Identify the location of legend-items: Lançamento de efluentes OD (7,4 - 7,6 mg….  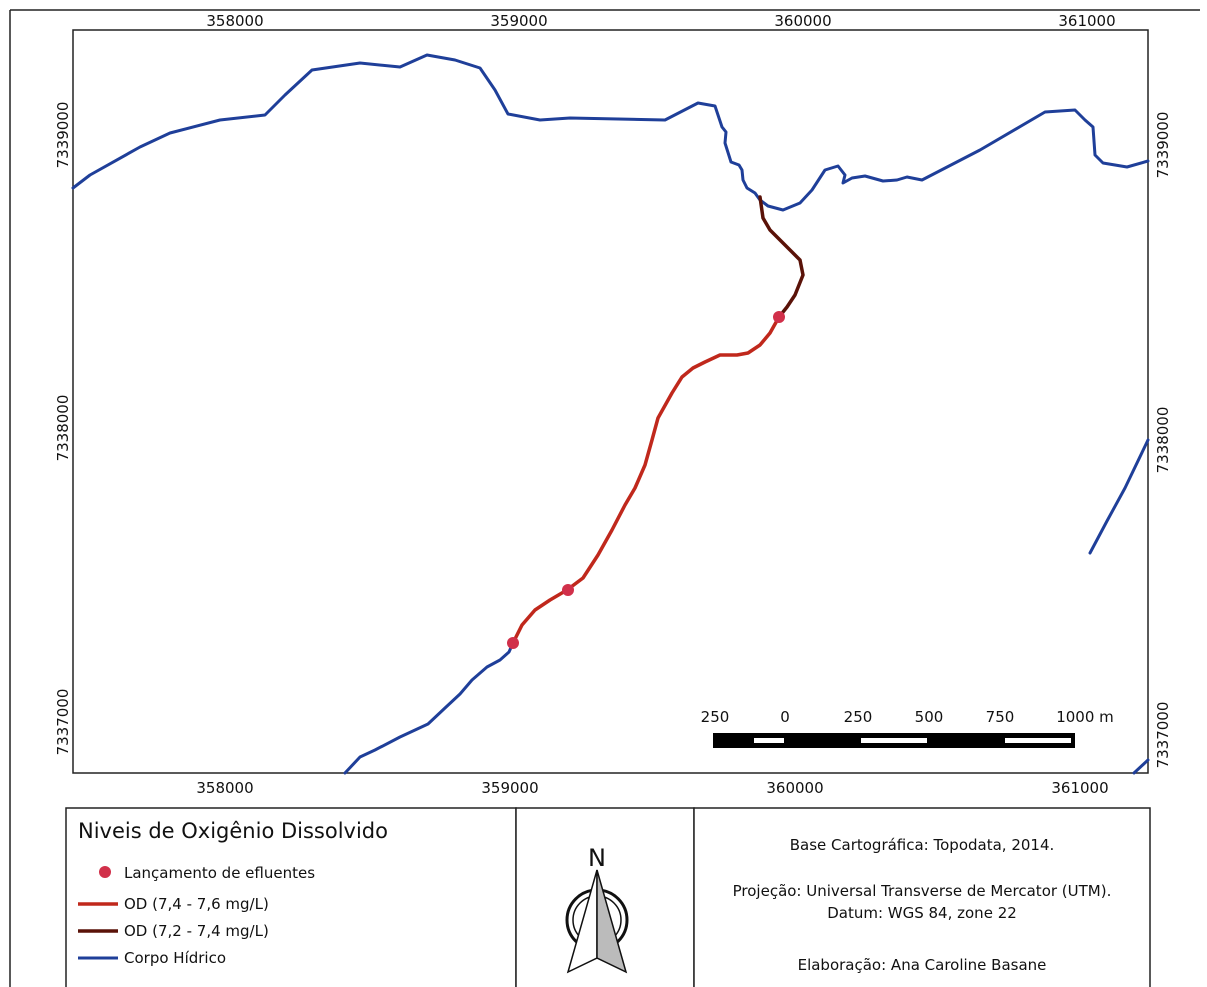
(196, 915).